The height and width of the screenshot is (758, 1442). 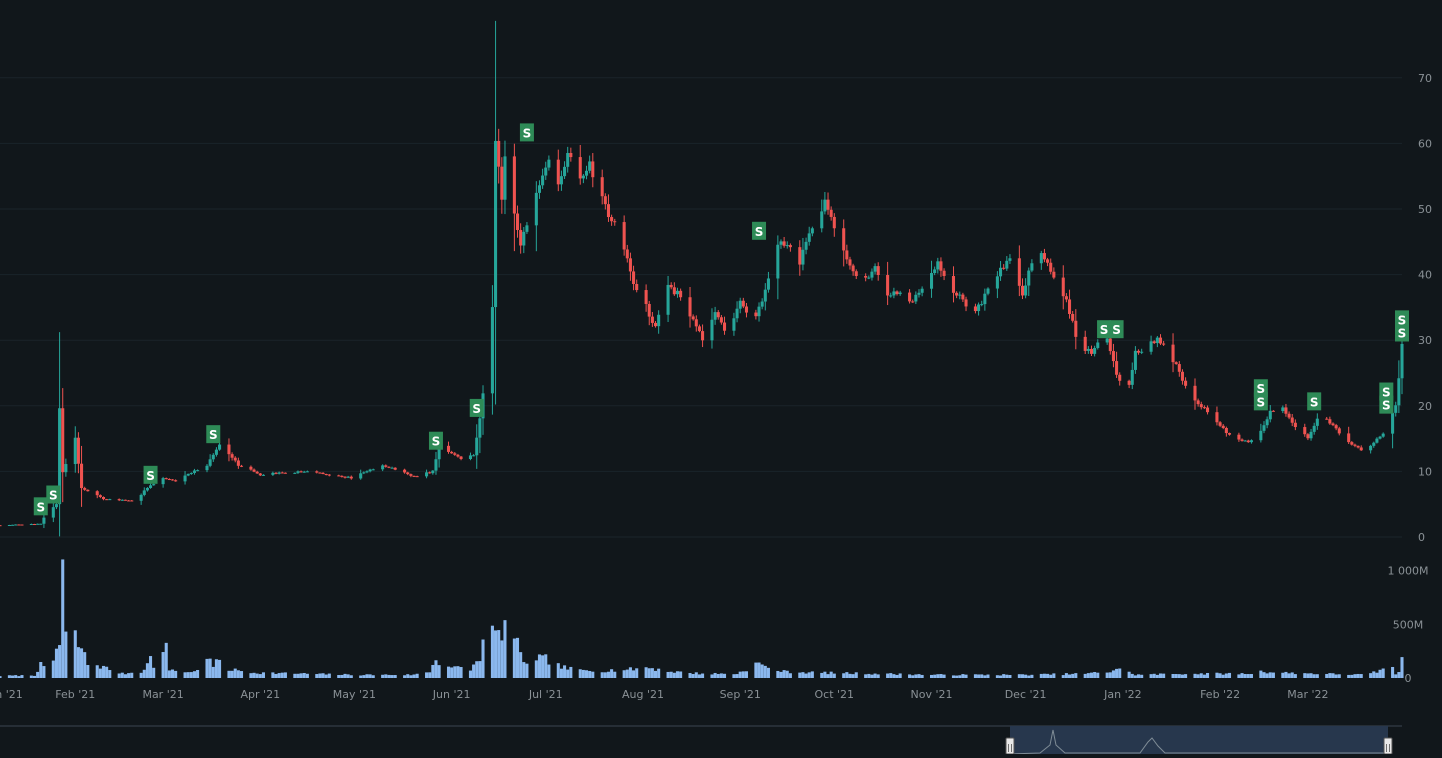 What do you see at coordinates (526, 132) in the screenshot?
I see `signal-marker: S` at bounding box center [526, 132].